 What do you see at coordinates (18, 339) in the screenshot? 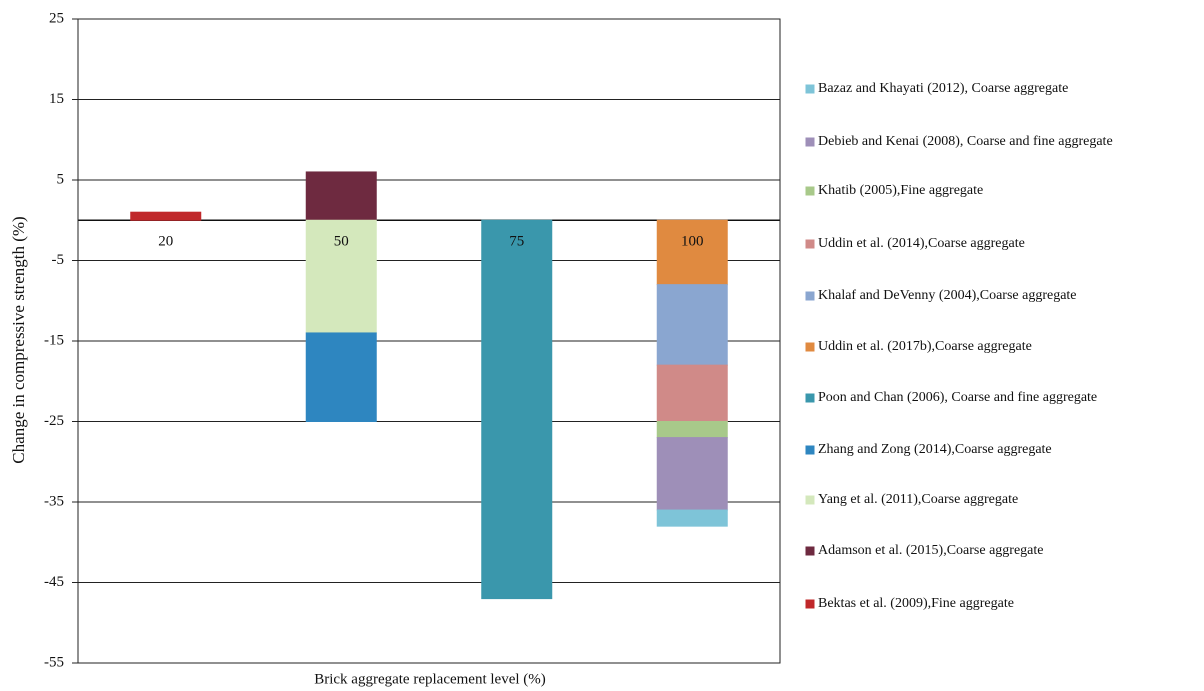
I see `y-axis-title: Change in compressive strength (%)` at bounding box center [18, 339].